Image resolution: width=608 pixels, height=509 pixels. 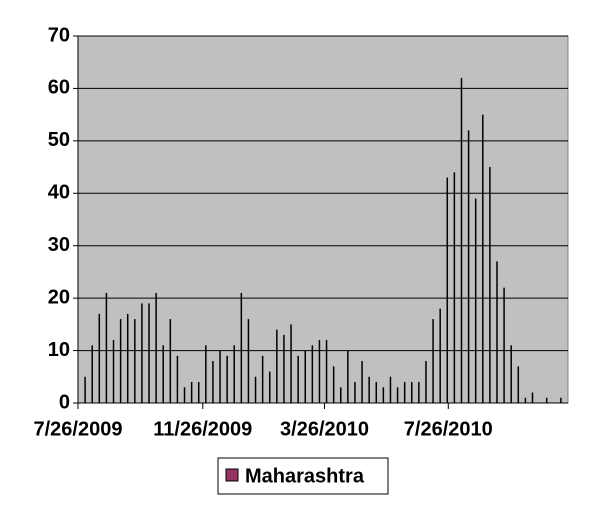 I want to click on y-tick-label: 70, so click(x=59, y=35).